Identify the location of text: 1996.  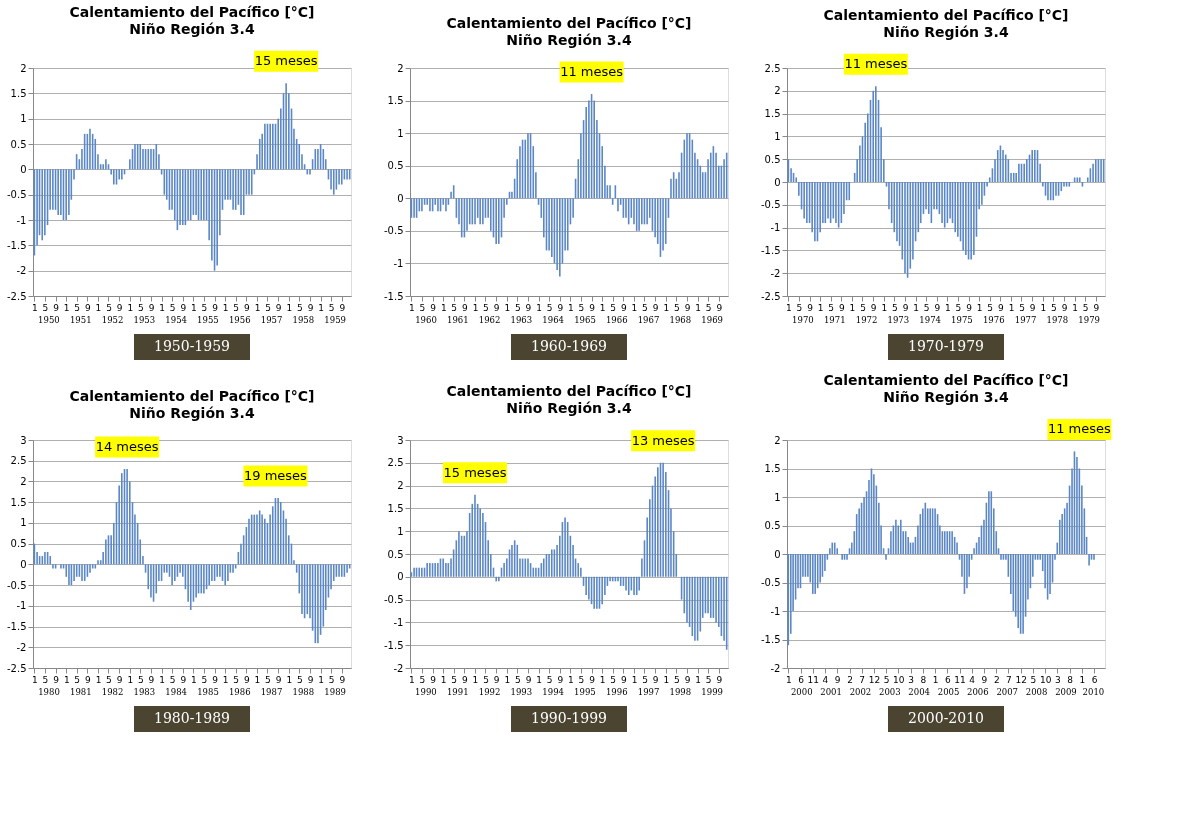
(616, 692).